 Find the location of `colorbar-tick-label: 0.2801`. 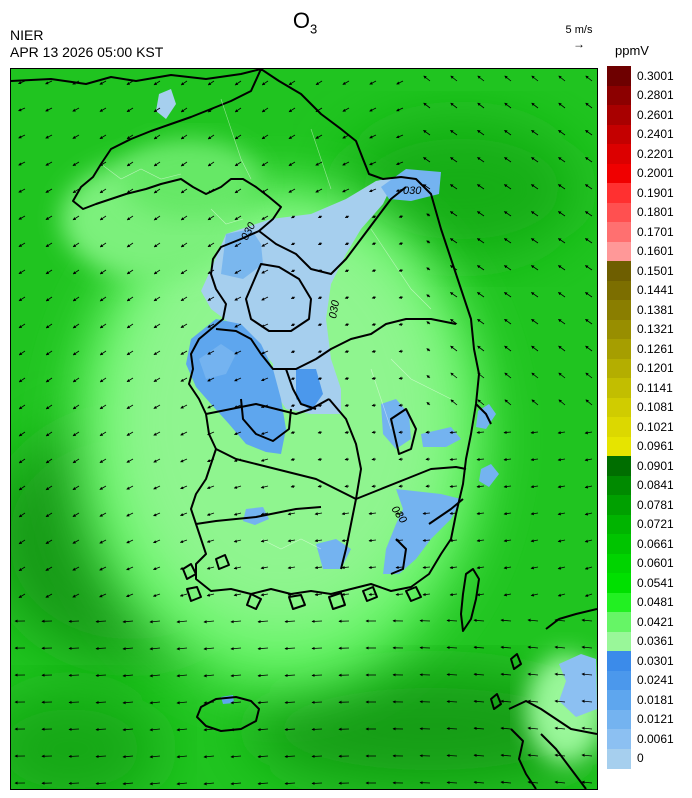

colorbar-tick-label: 0.2801 is located at coordinates (655, 95).